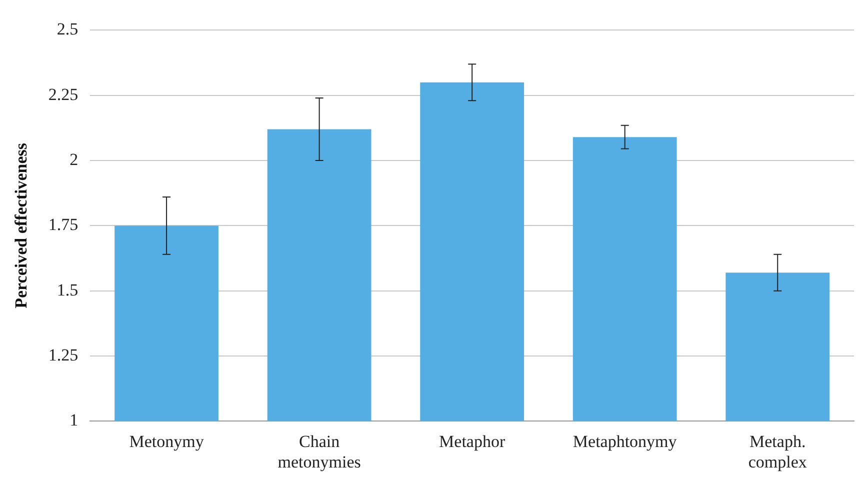  Describe the element at coordinates (67, 290) in the screenshot. I see `y-tick-label: 1.5` at that location.